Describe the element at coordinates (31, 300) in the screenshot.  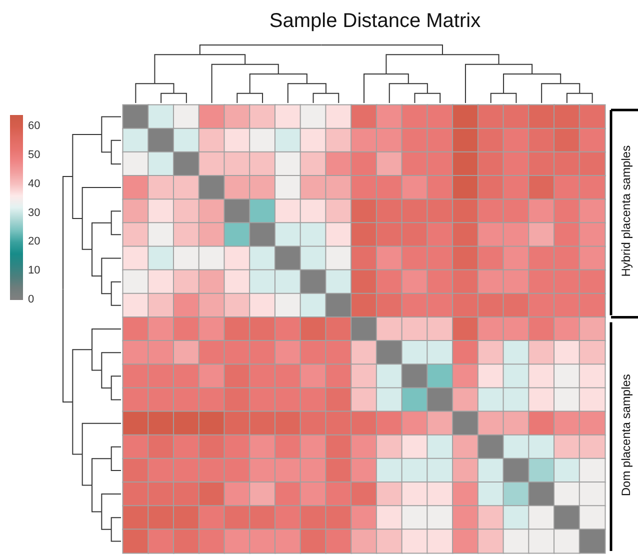
I see `color-bar-label: 0` at that location.